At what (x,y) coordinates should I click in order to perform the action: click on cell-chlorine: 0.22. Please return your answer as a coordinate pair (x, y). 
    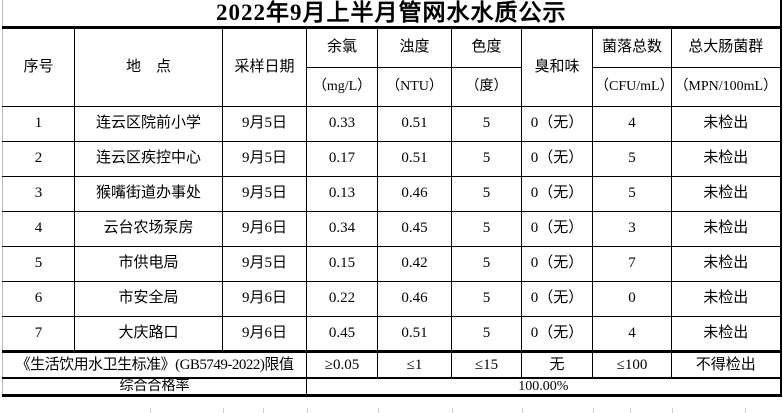
    Looking at the image, I should click on (342, 298).